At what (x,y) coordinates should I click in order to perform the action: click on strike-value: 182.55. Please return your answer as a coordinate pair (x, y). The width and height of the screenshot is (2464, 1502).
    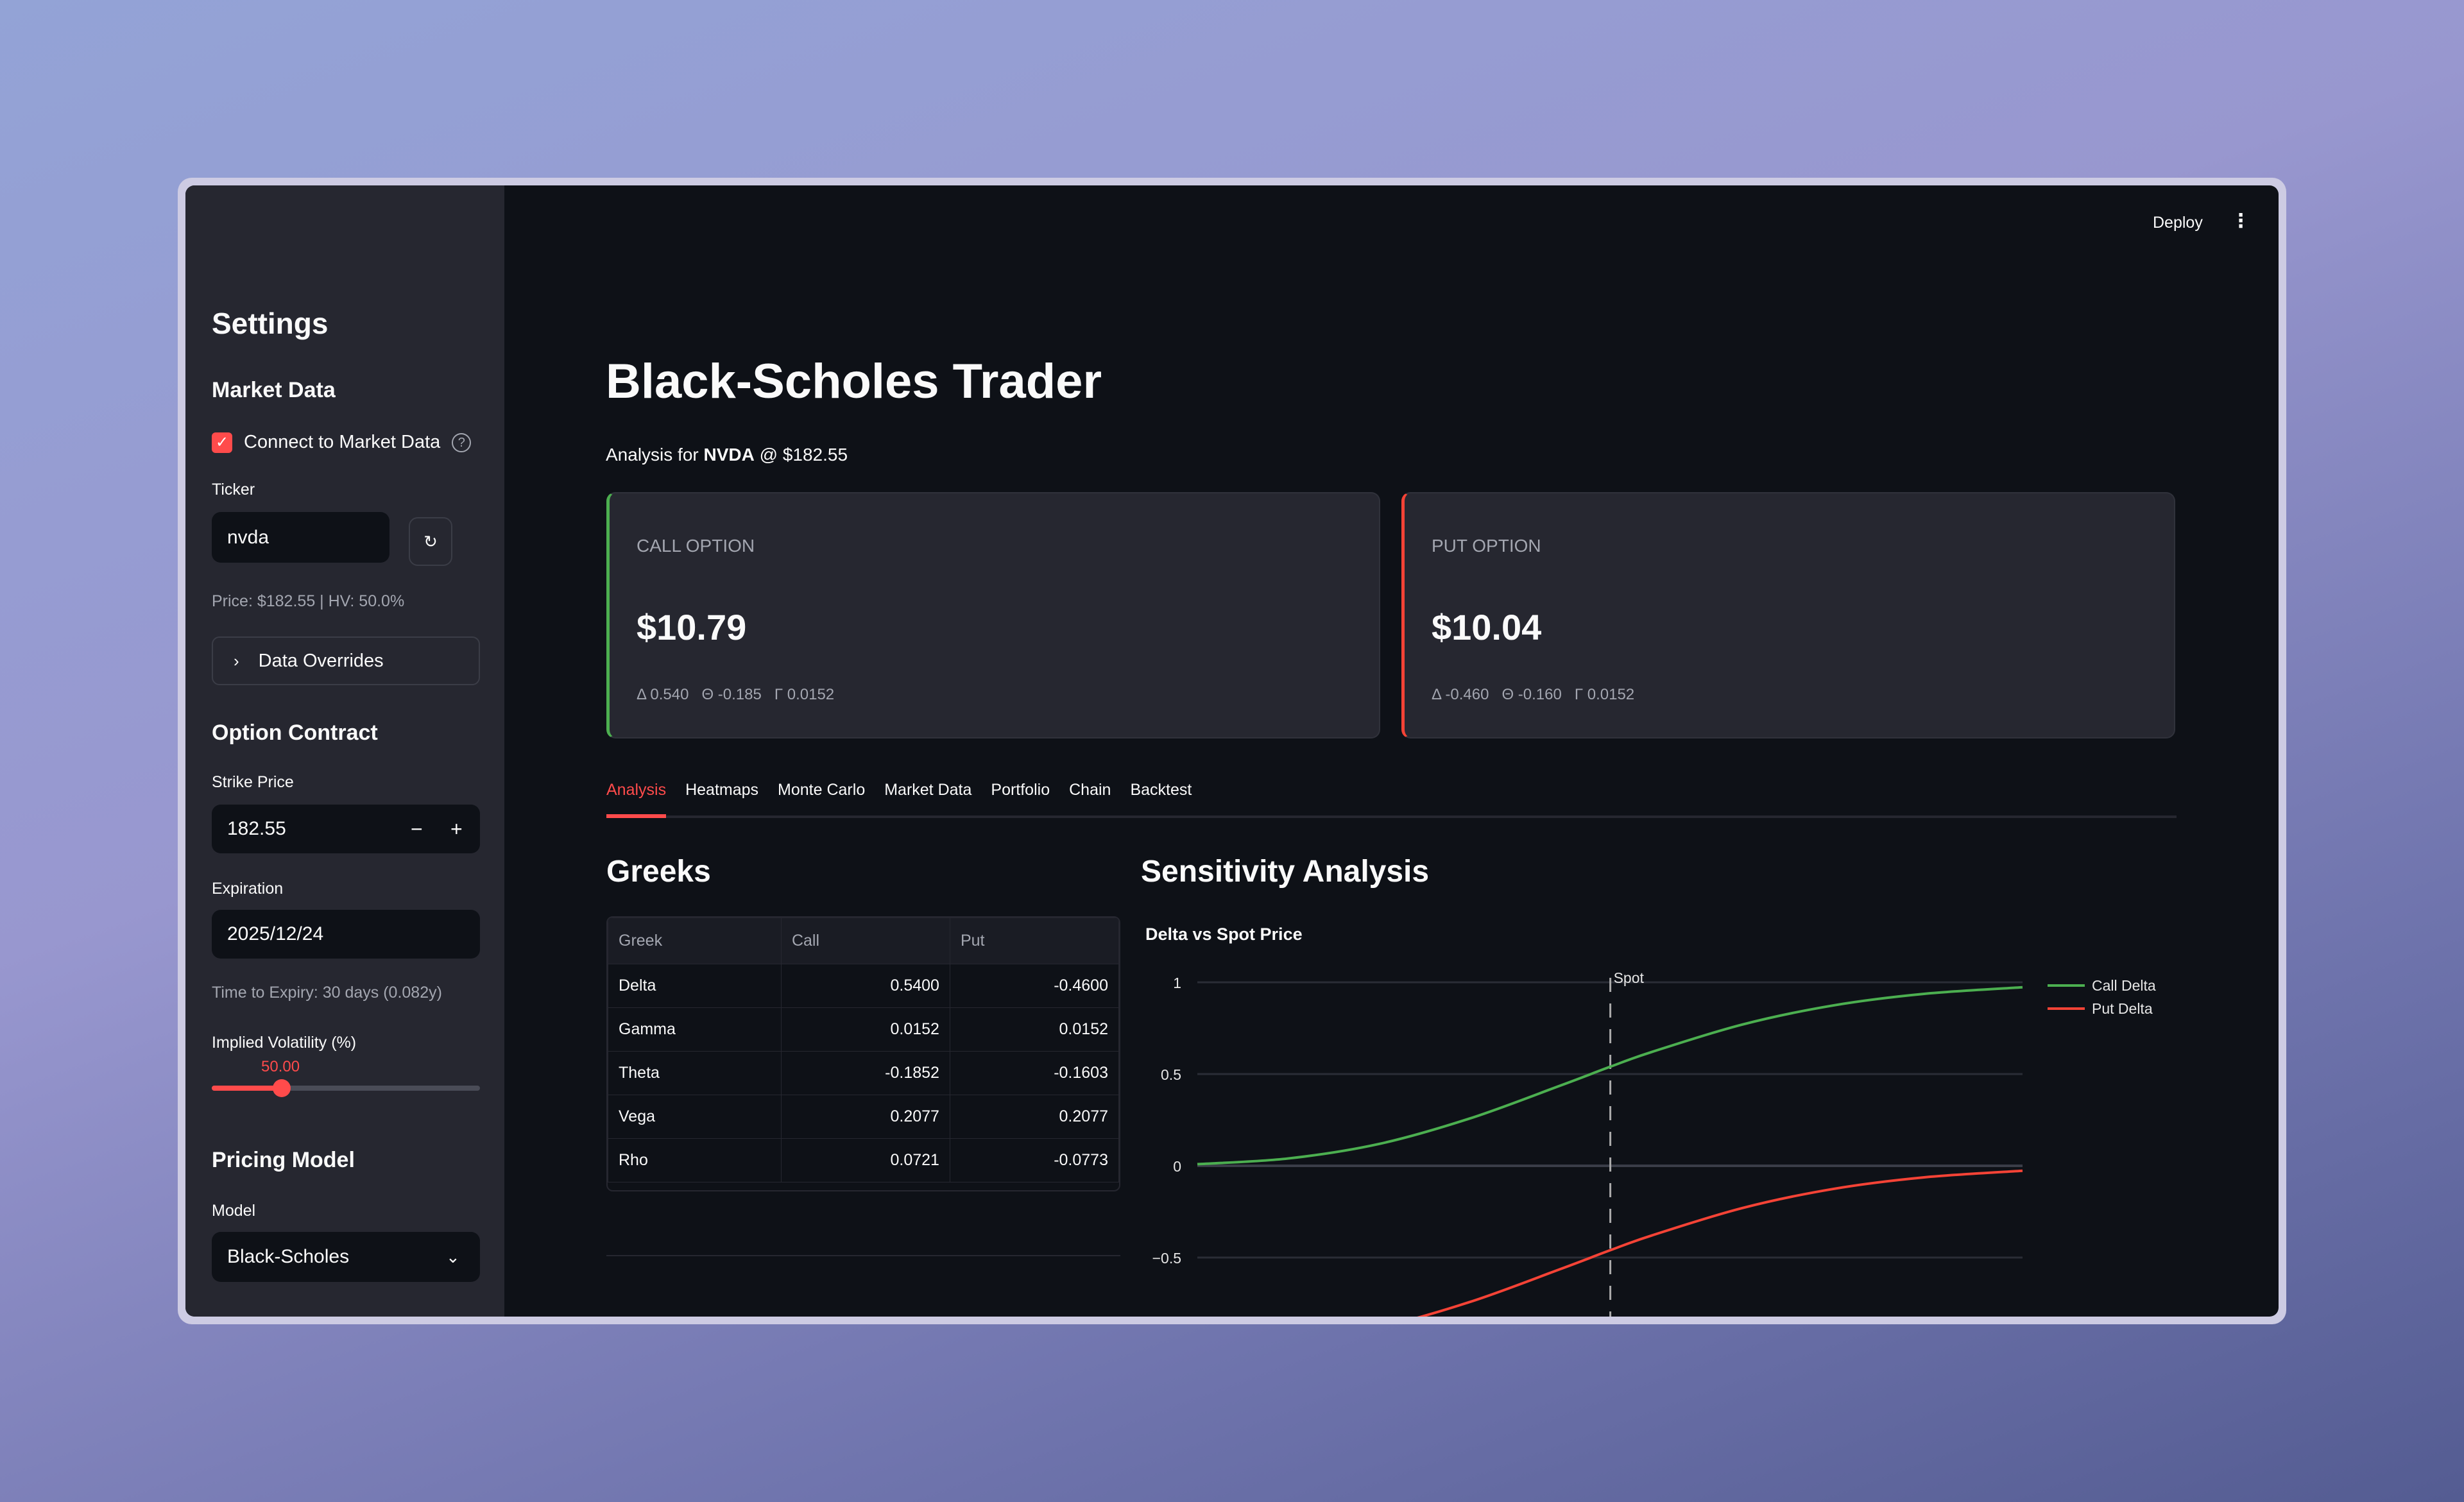
    Looking at the image, I should click on (257, 829).